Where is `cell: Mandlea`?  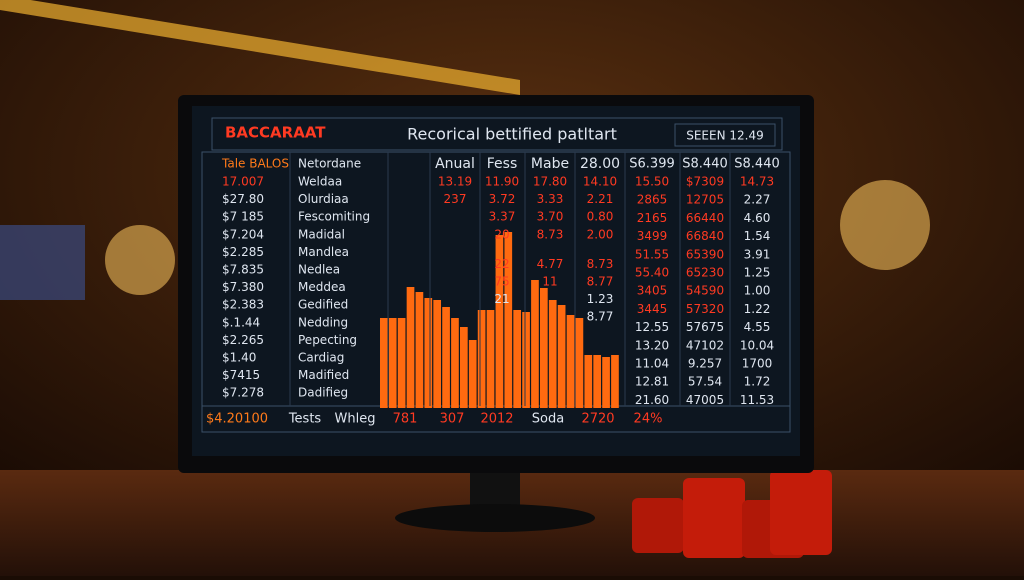 cell: Mandlea is located at coordinates (323, 252).